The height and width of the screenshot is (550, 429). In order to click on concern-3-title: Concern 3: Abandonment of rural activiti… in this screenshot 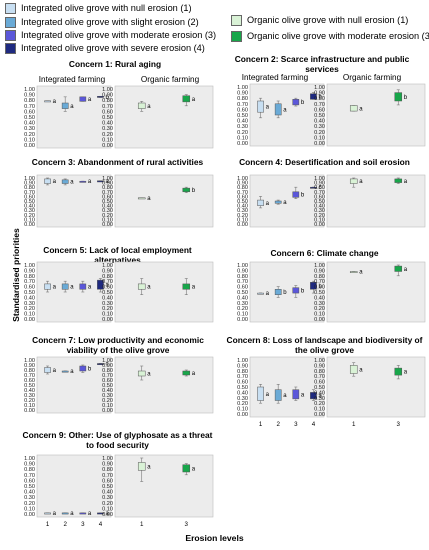, I will do `click(117, 162)`.